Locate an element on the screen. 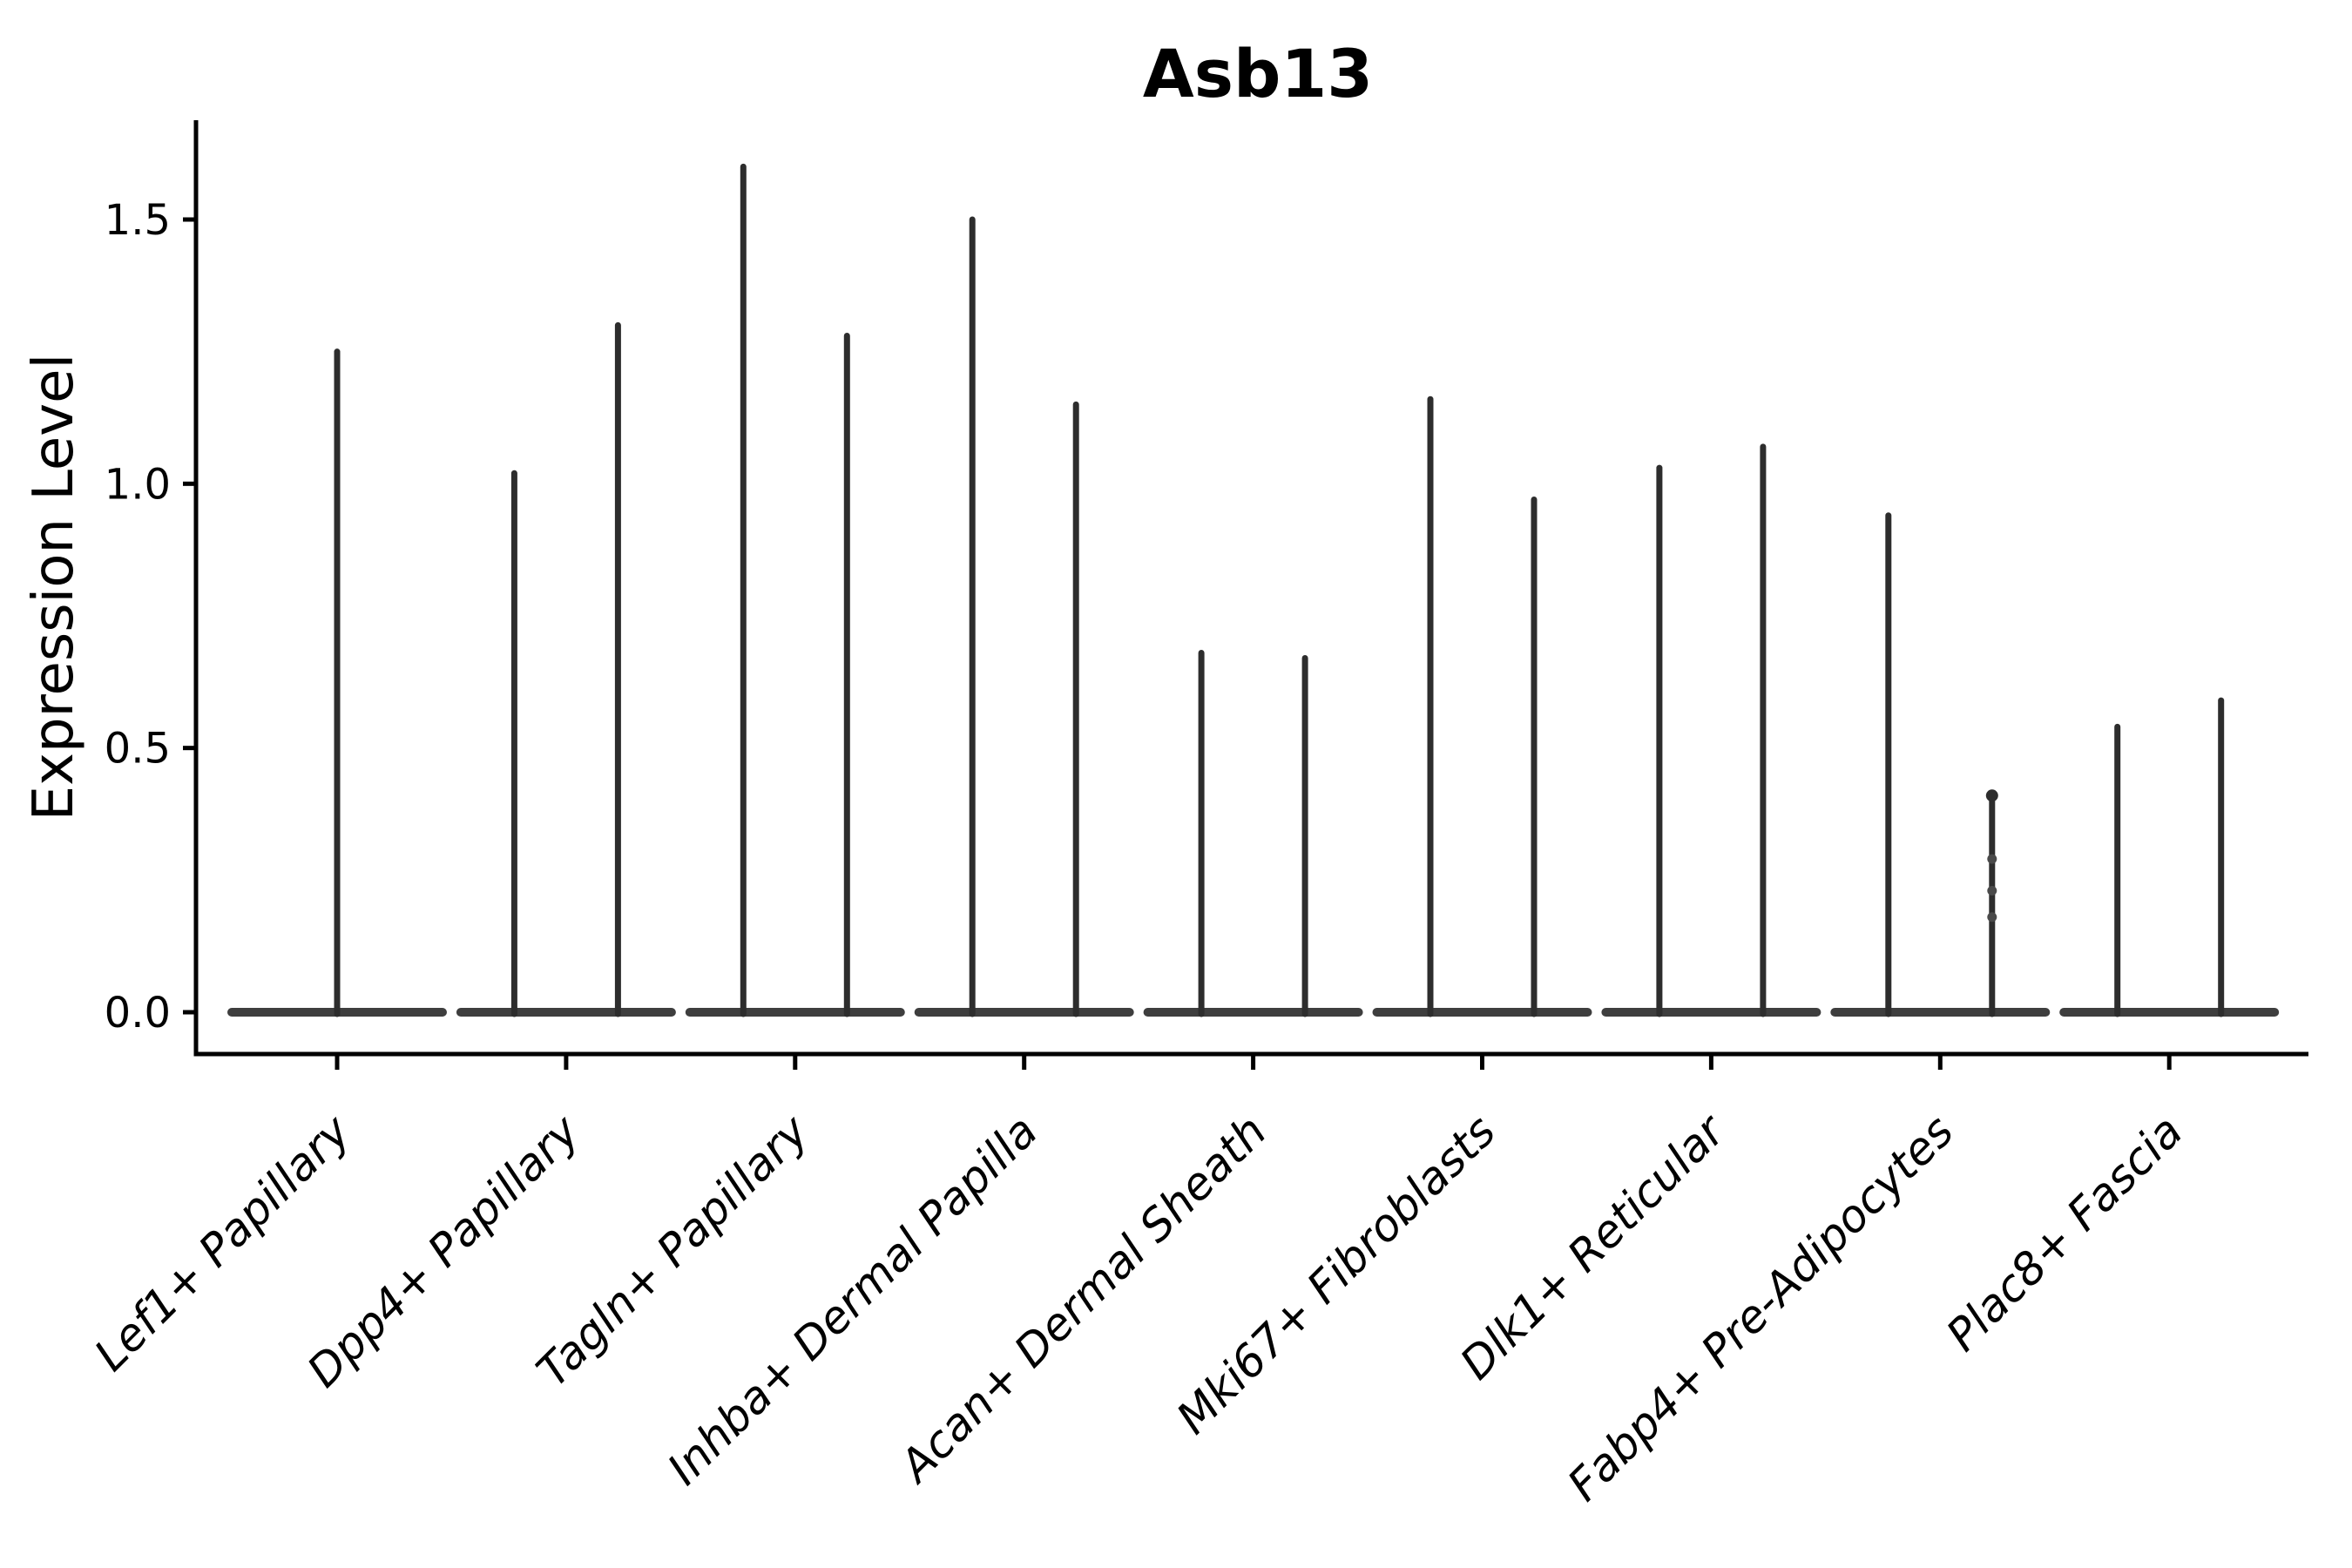  y-tick-label: 1.5 is located at coordinates (138, 220).